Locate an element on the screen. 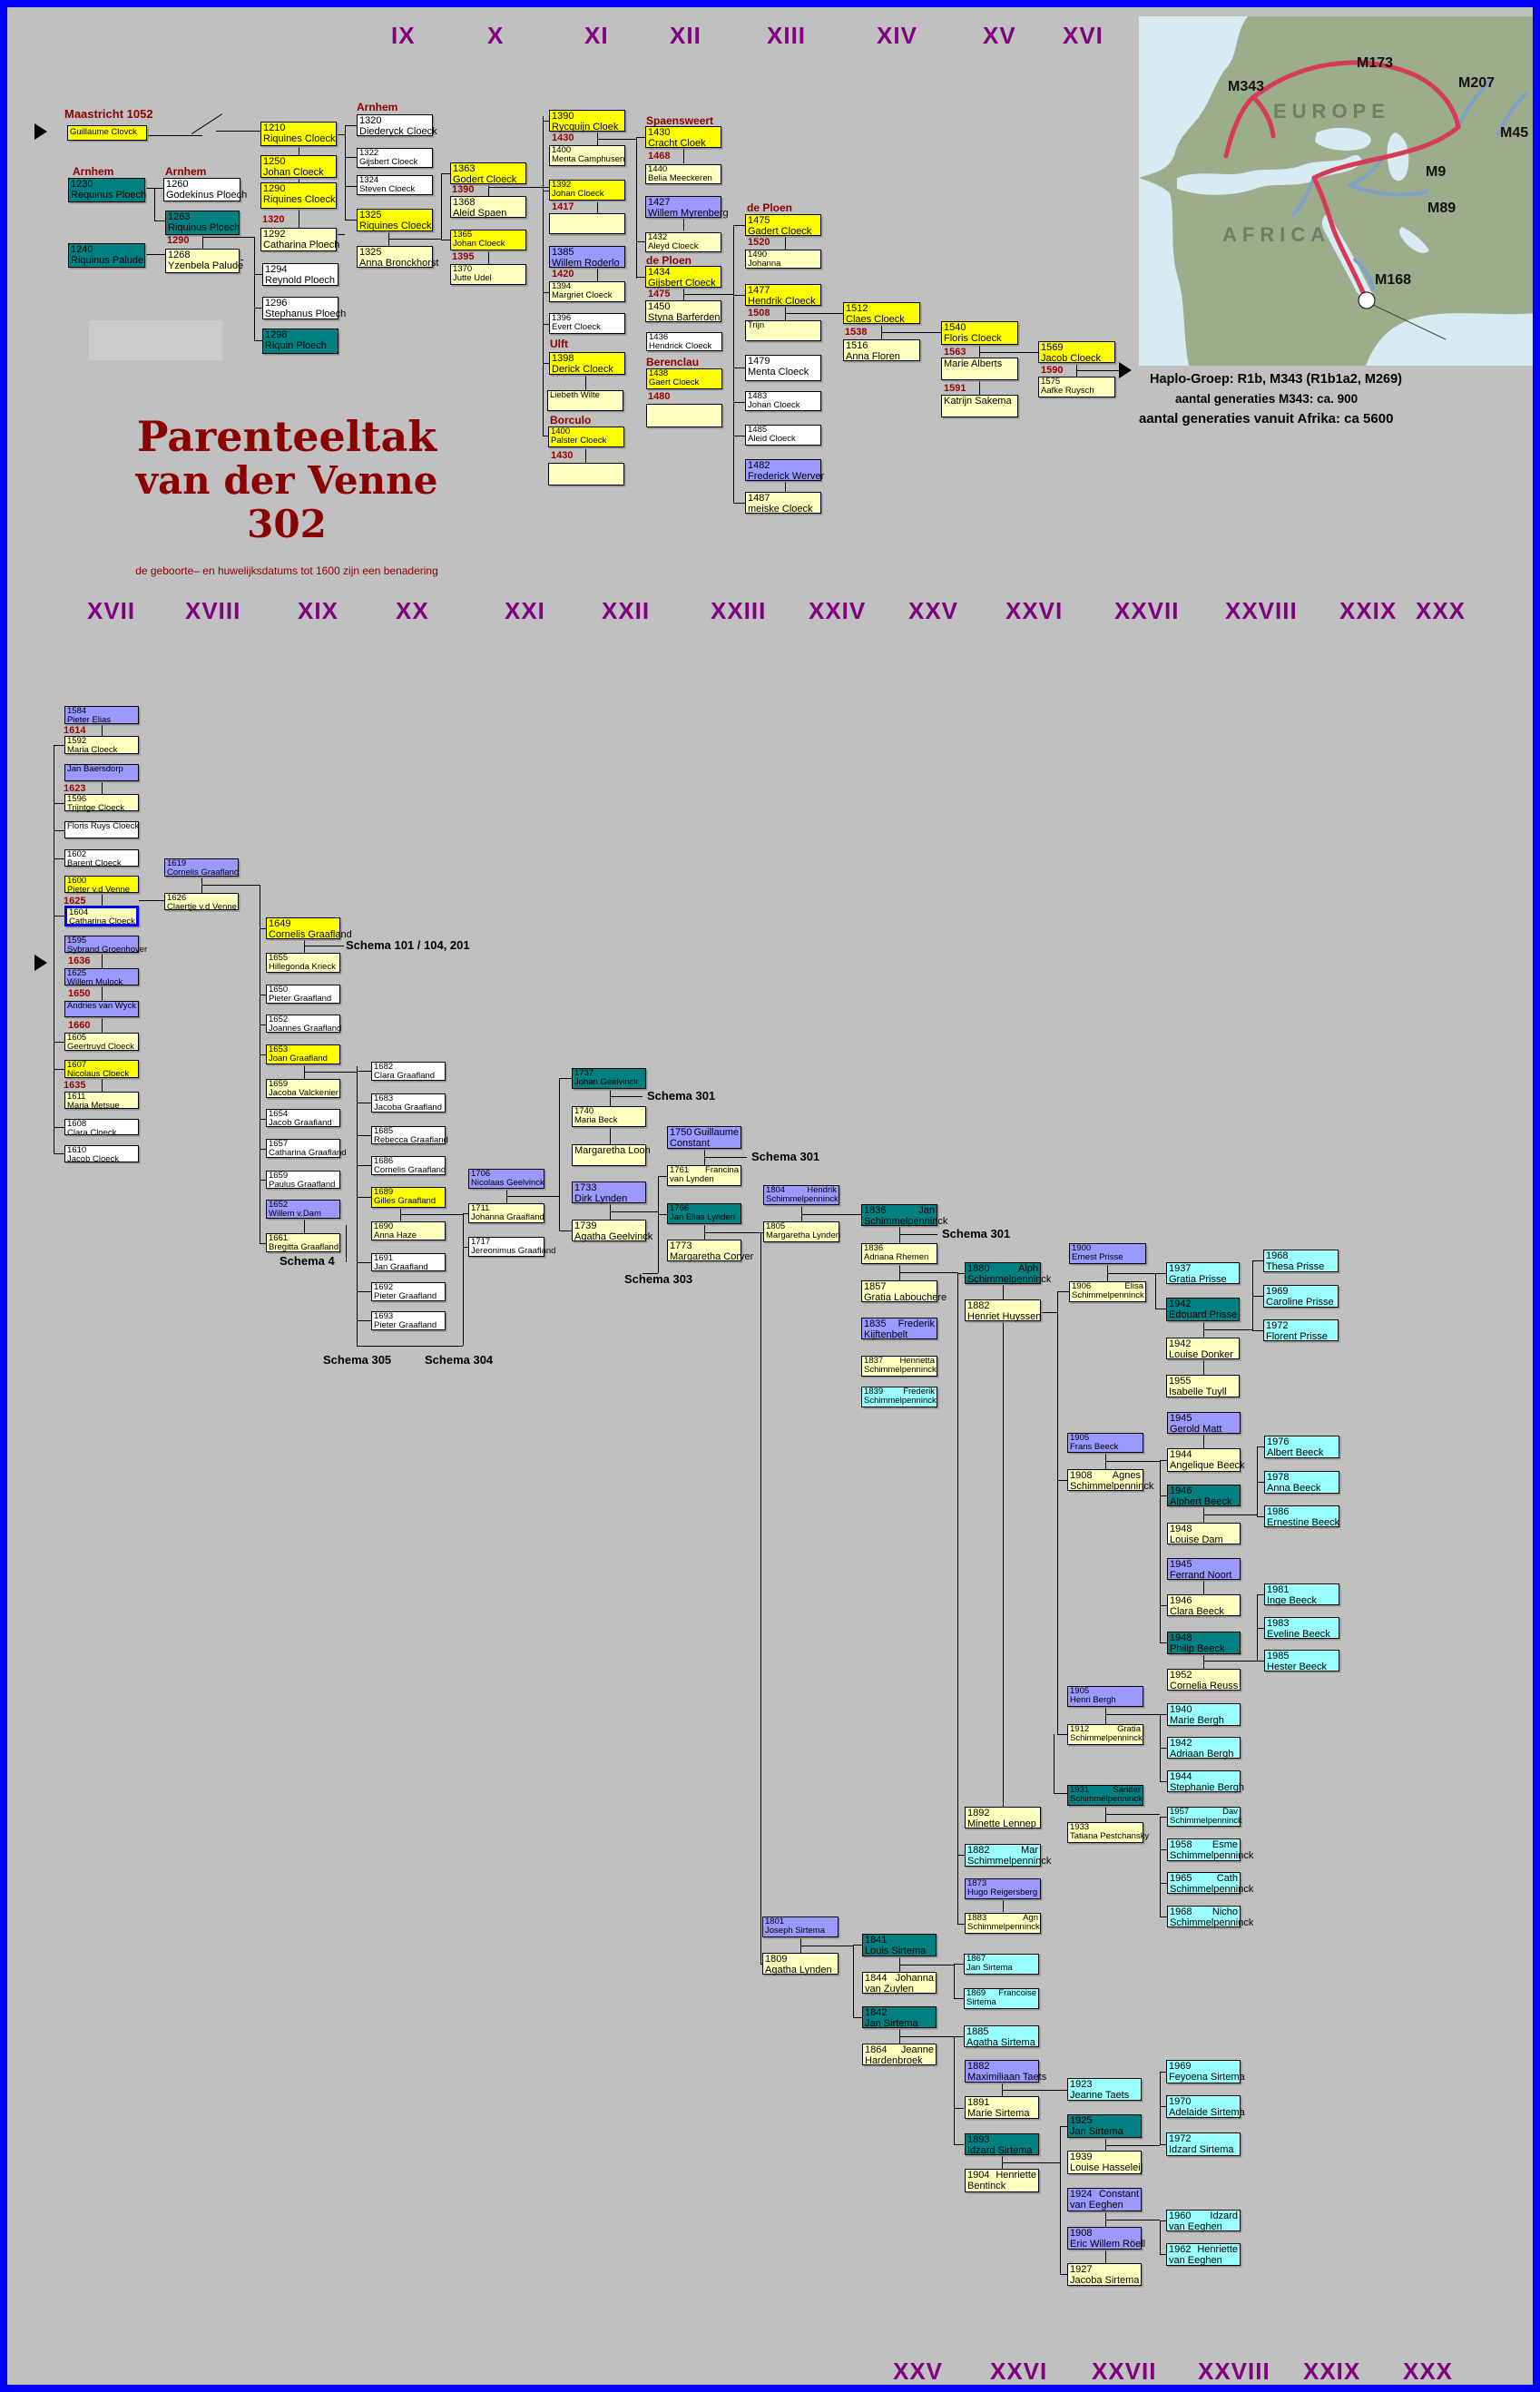  person-box: 1322 Gijsbert Cloeck is located at coordinates (395, 158).